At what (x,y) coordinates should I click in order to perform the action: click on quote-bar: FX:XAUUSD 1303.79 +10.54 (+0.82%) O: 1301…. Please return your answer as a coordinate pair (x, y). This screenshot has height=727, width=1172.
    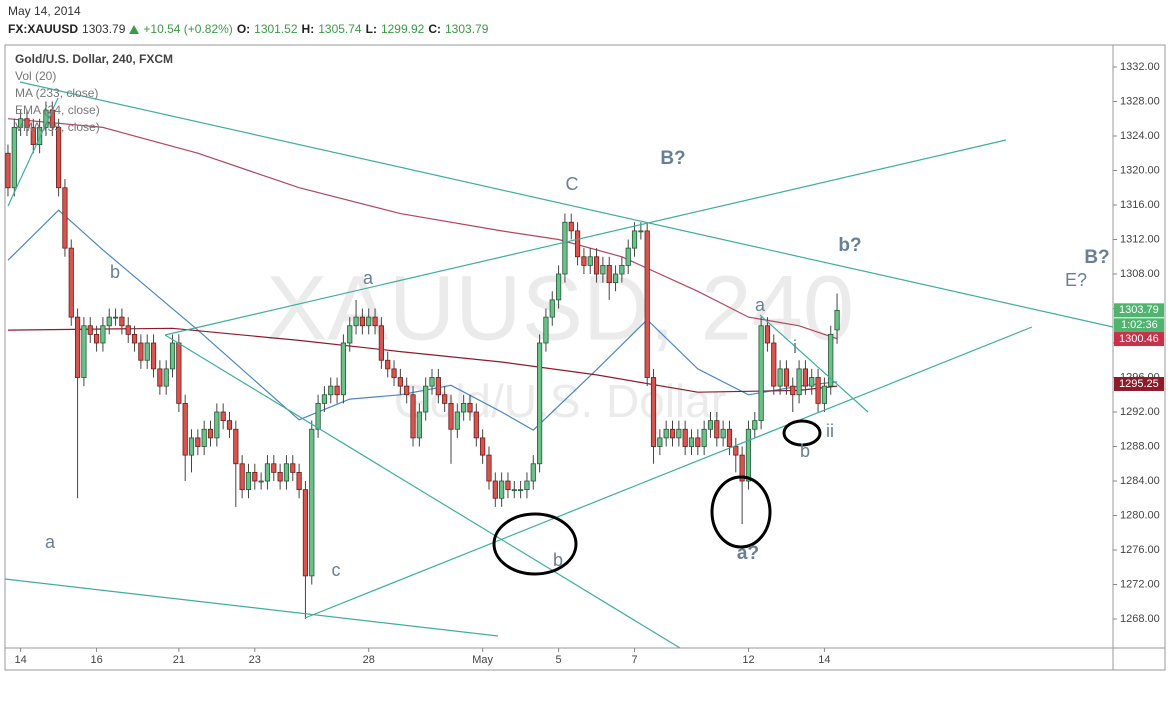
    Looking at the image, I should click on (248, 29).